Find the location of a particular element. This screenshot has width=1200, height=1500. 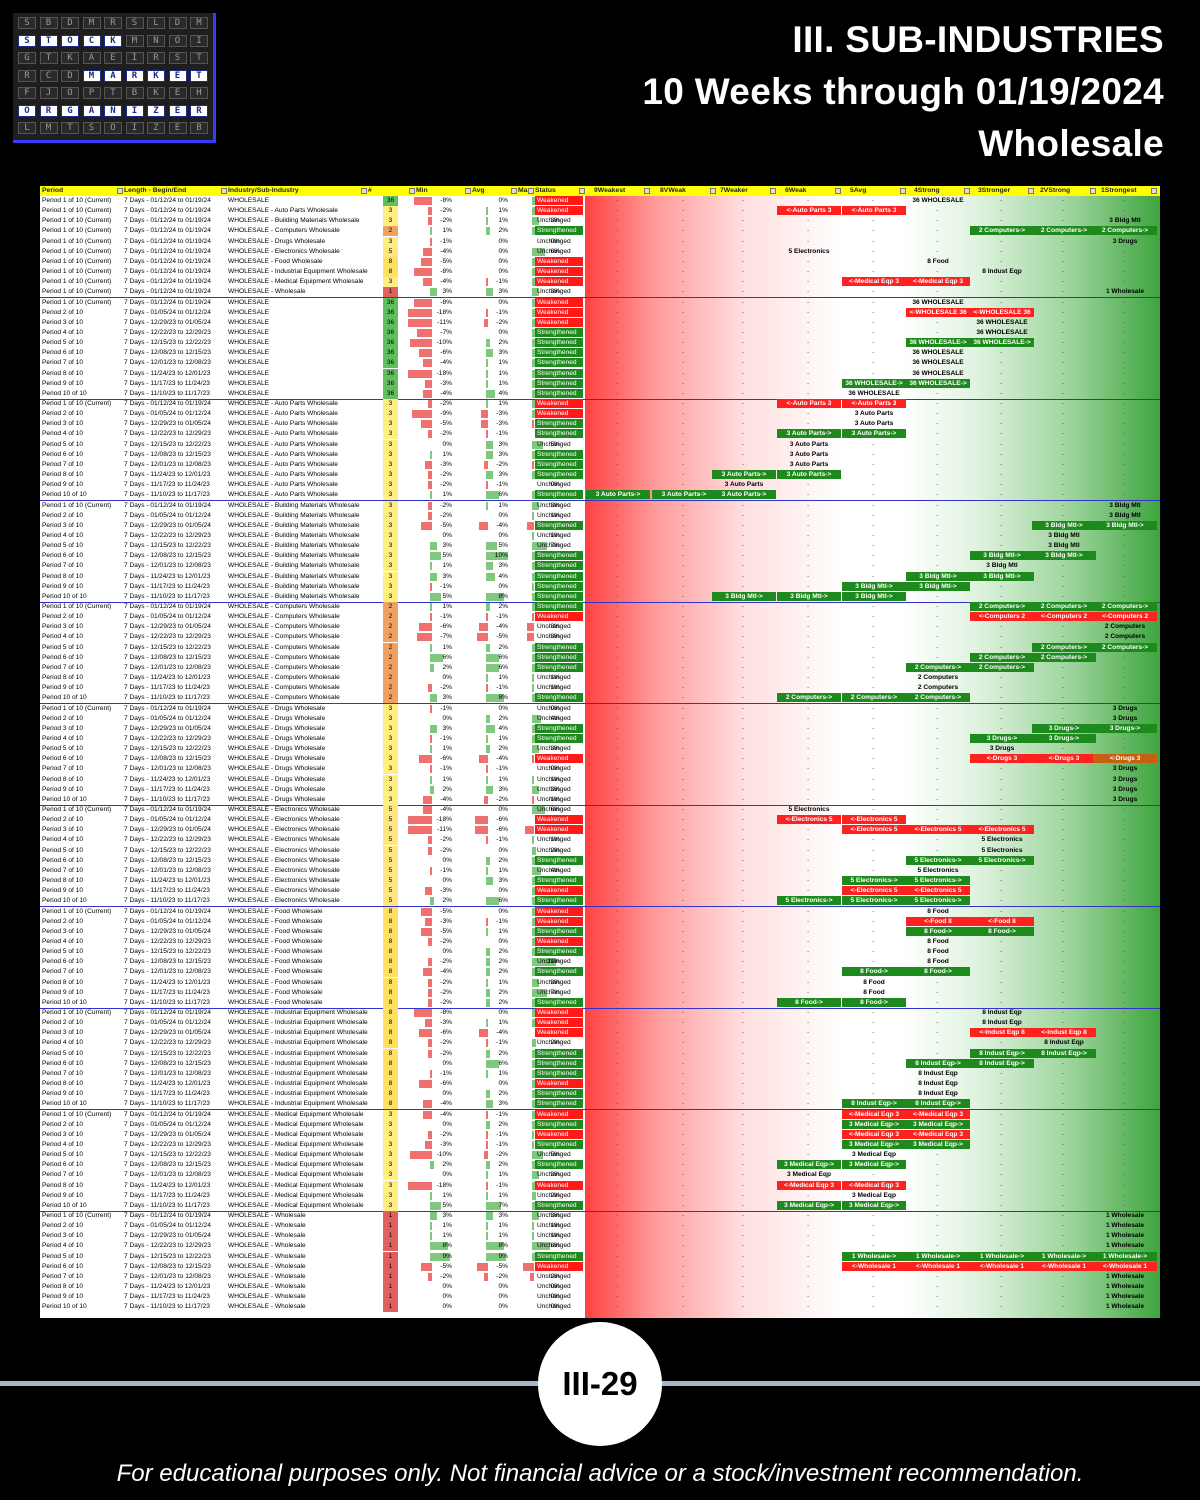

column-header: Length - Begin/End is located at coordinates (155, 190).